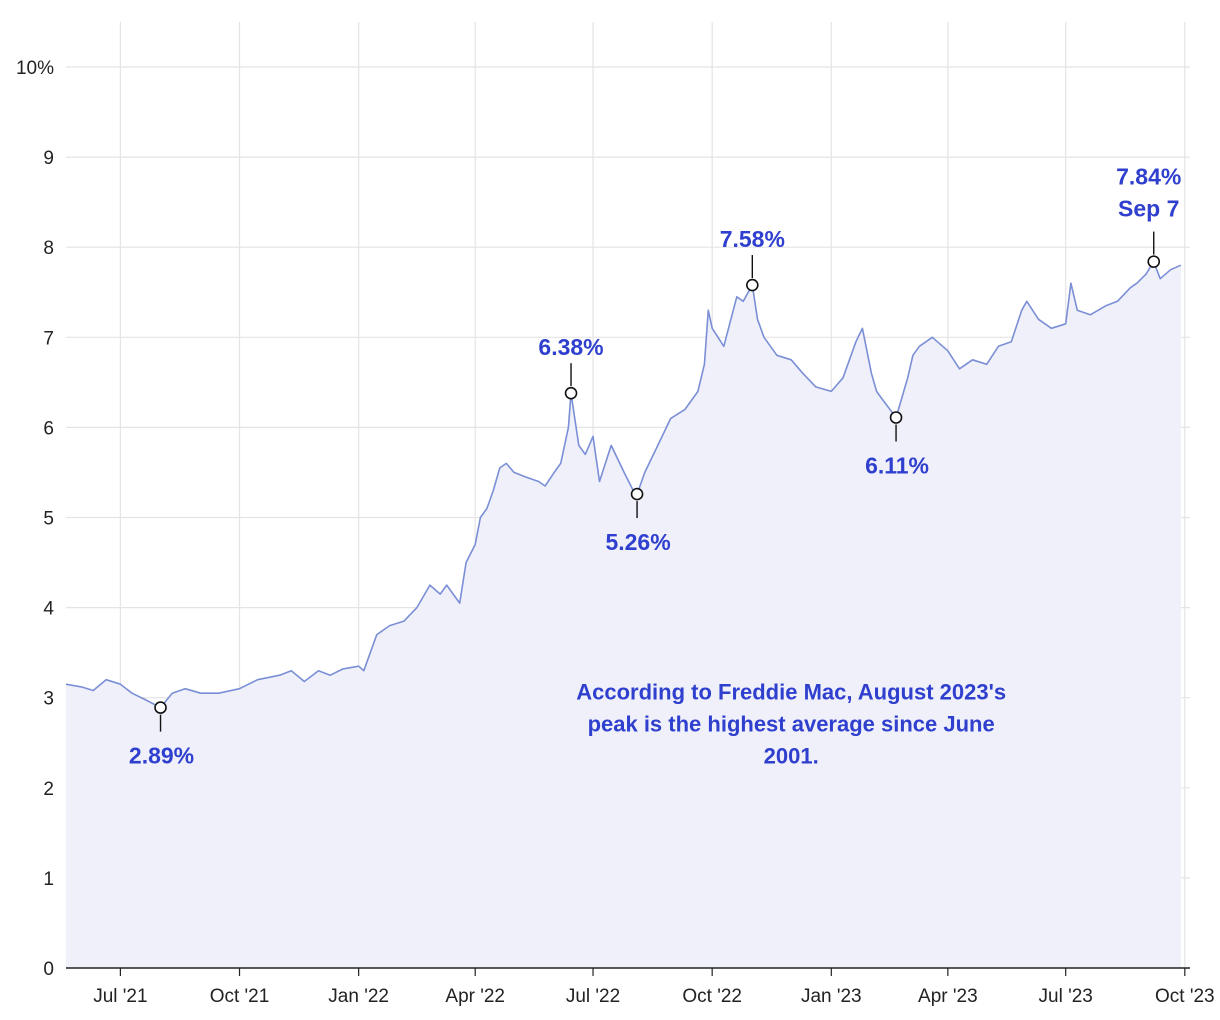 This screenshot has height=1020, width=1220. I want to click on annotation-label: 5.26%, so click(637, 542).